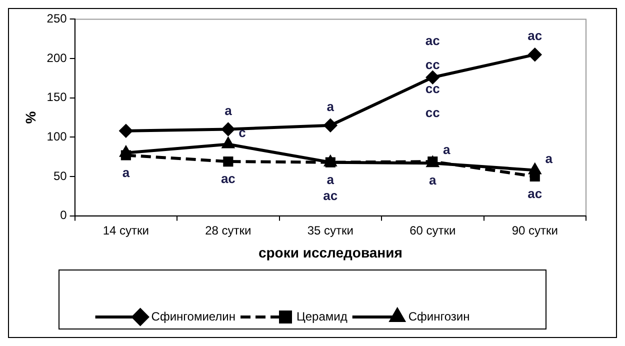  I want to click on x-axis-title: сроки исследования, so click(330, 252).